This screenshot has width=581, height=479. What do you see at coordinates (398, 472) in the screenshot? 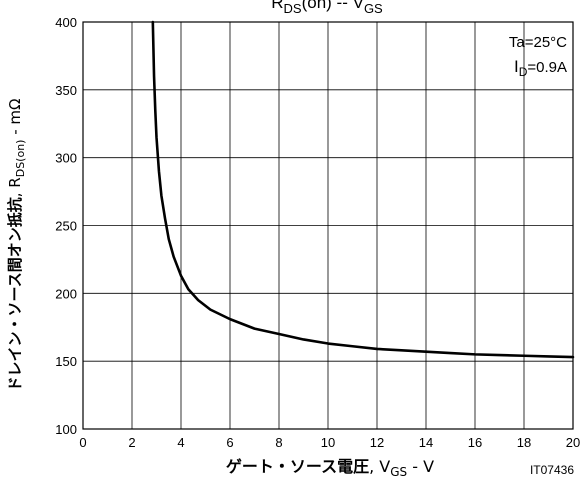
I see `x-label-sub: GS` at bounding box center [398, 472].